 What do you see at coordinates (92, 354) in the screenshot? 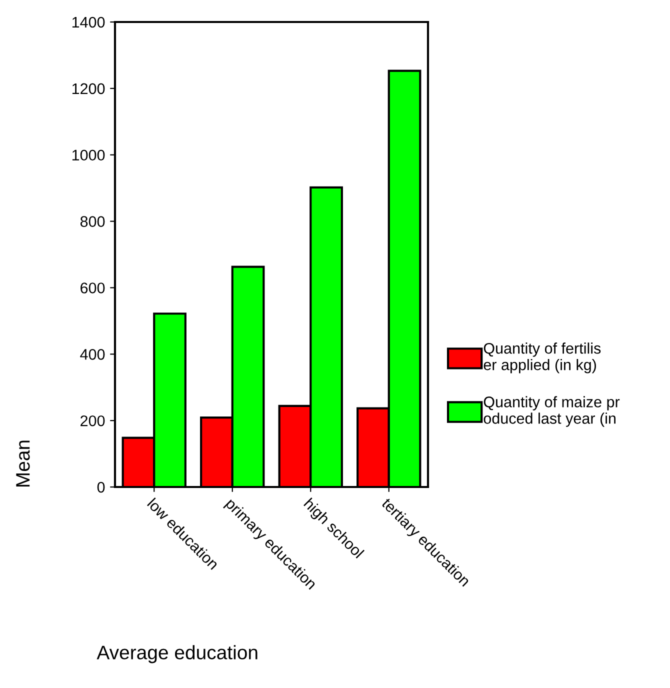
I see `y-tick-label: 400` at bounding box center [92, 354].